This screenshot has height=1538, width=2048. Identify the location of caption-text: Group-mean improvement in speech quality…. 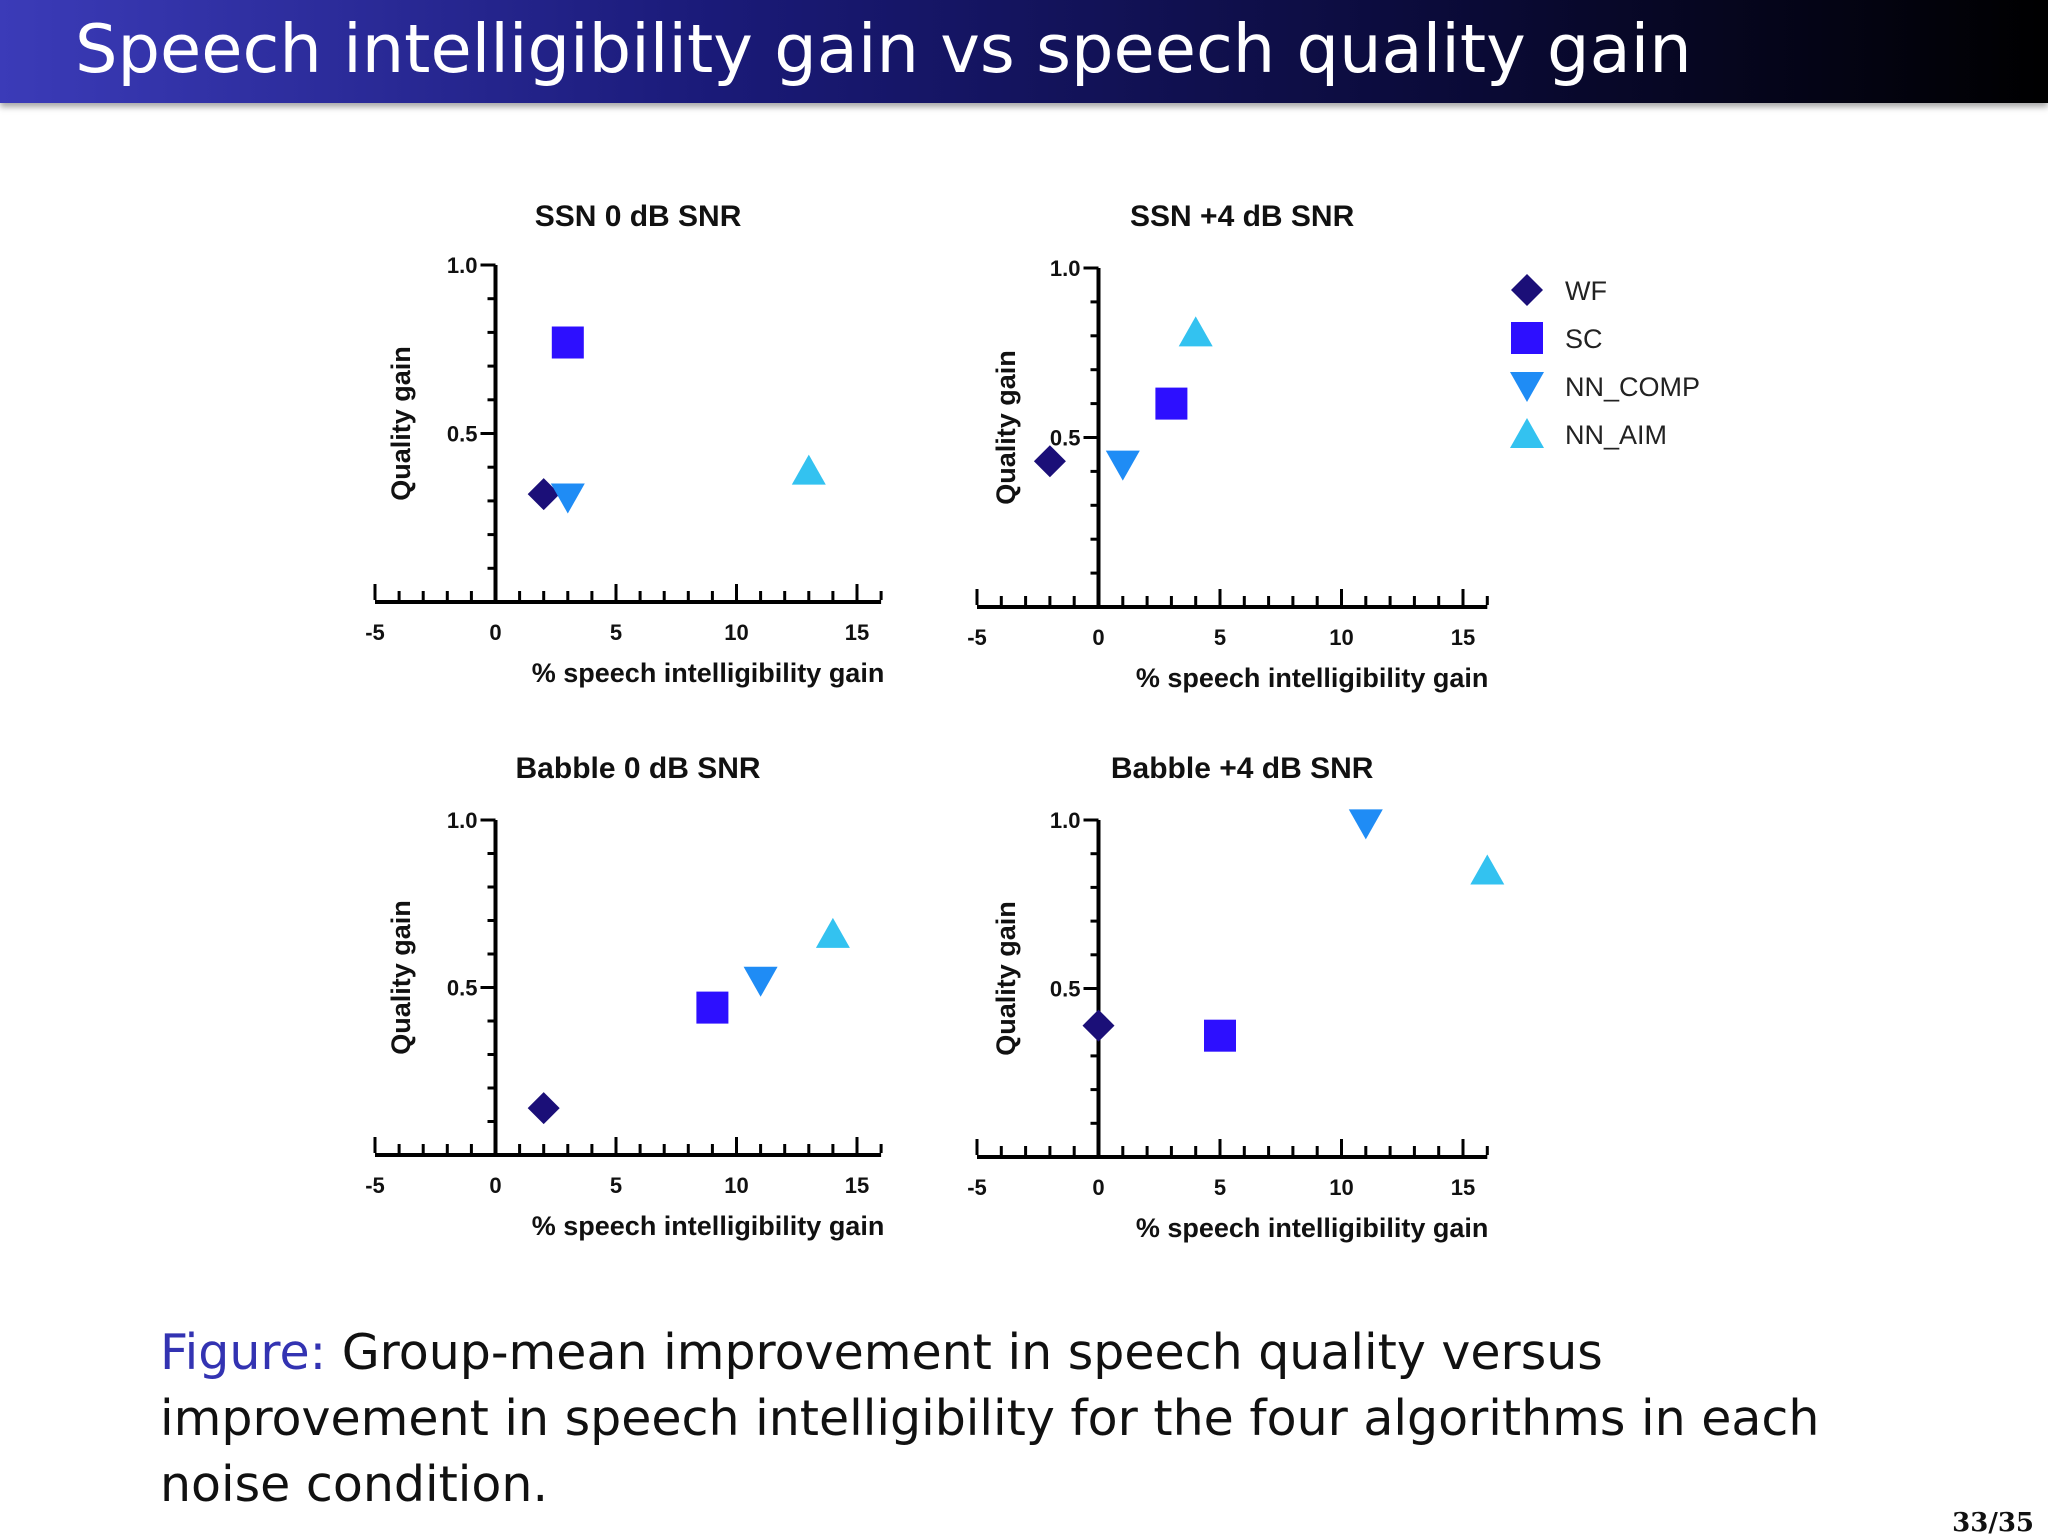
(990, 1418).